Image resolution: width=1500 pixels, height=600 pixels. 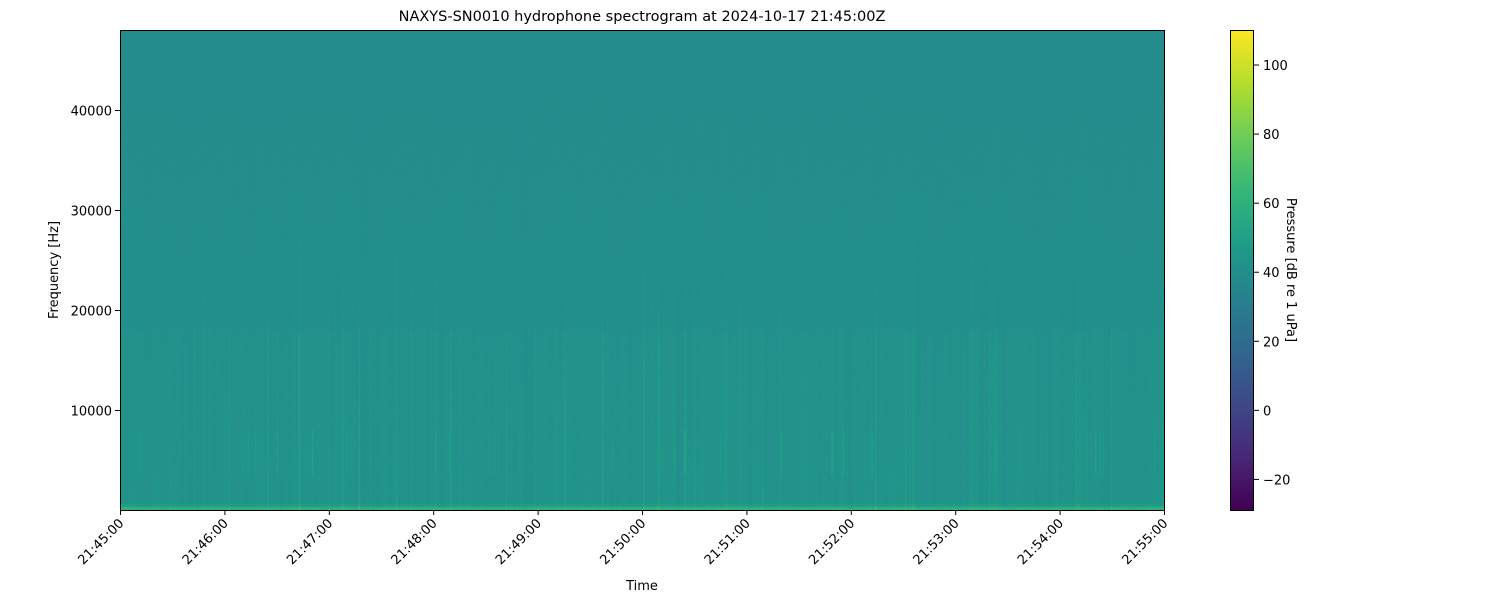 What do you see at coordinates (91, 212) in the screenshot?
I see `y-tick-label: 30000` at bounding box center [91, 212].